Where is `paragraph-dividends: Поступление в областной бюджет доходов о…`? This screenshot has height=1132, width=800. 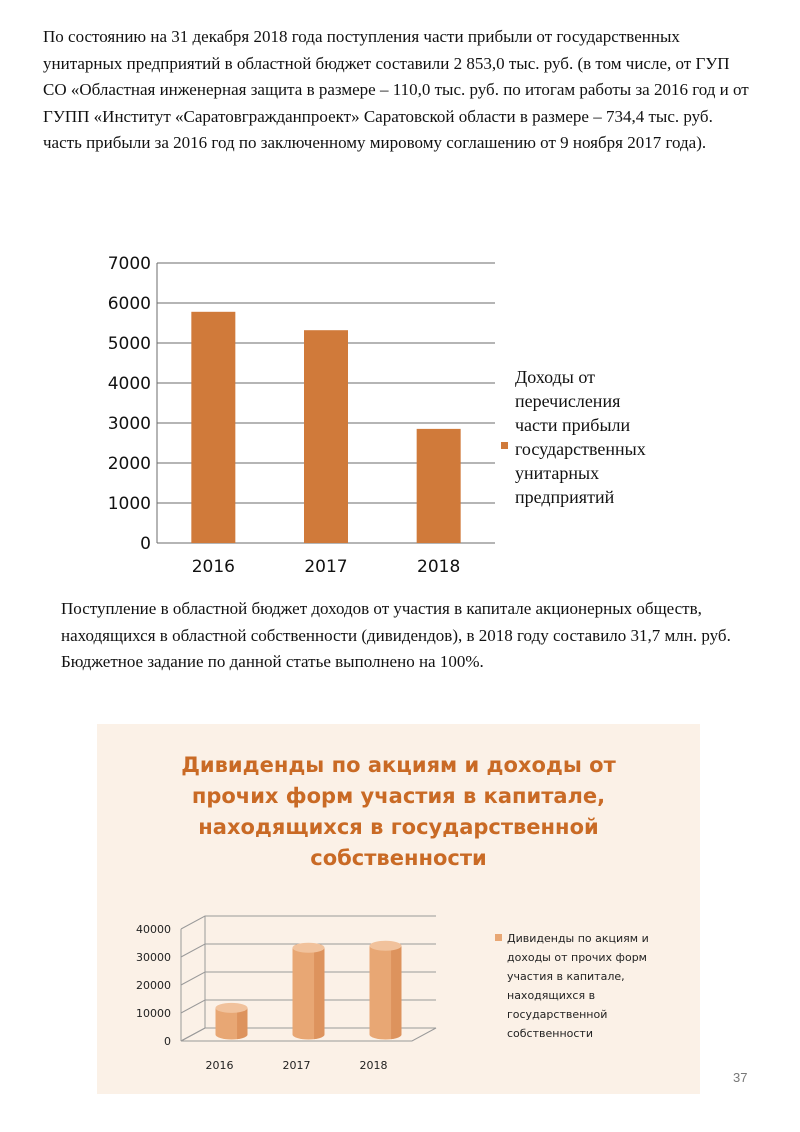
paragraph-dividends: Поступление в областной бюджет доходов о… is located at coordinates (396, 635).